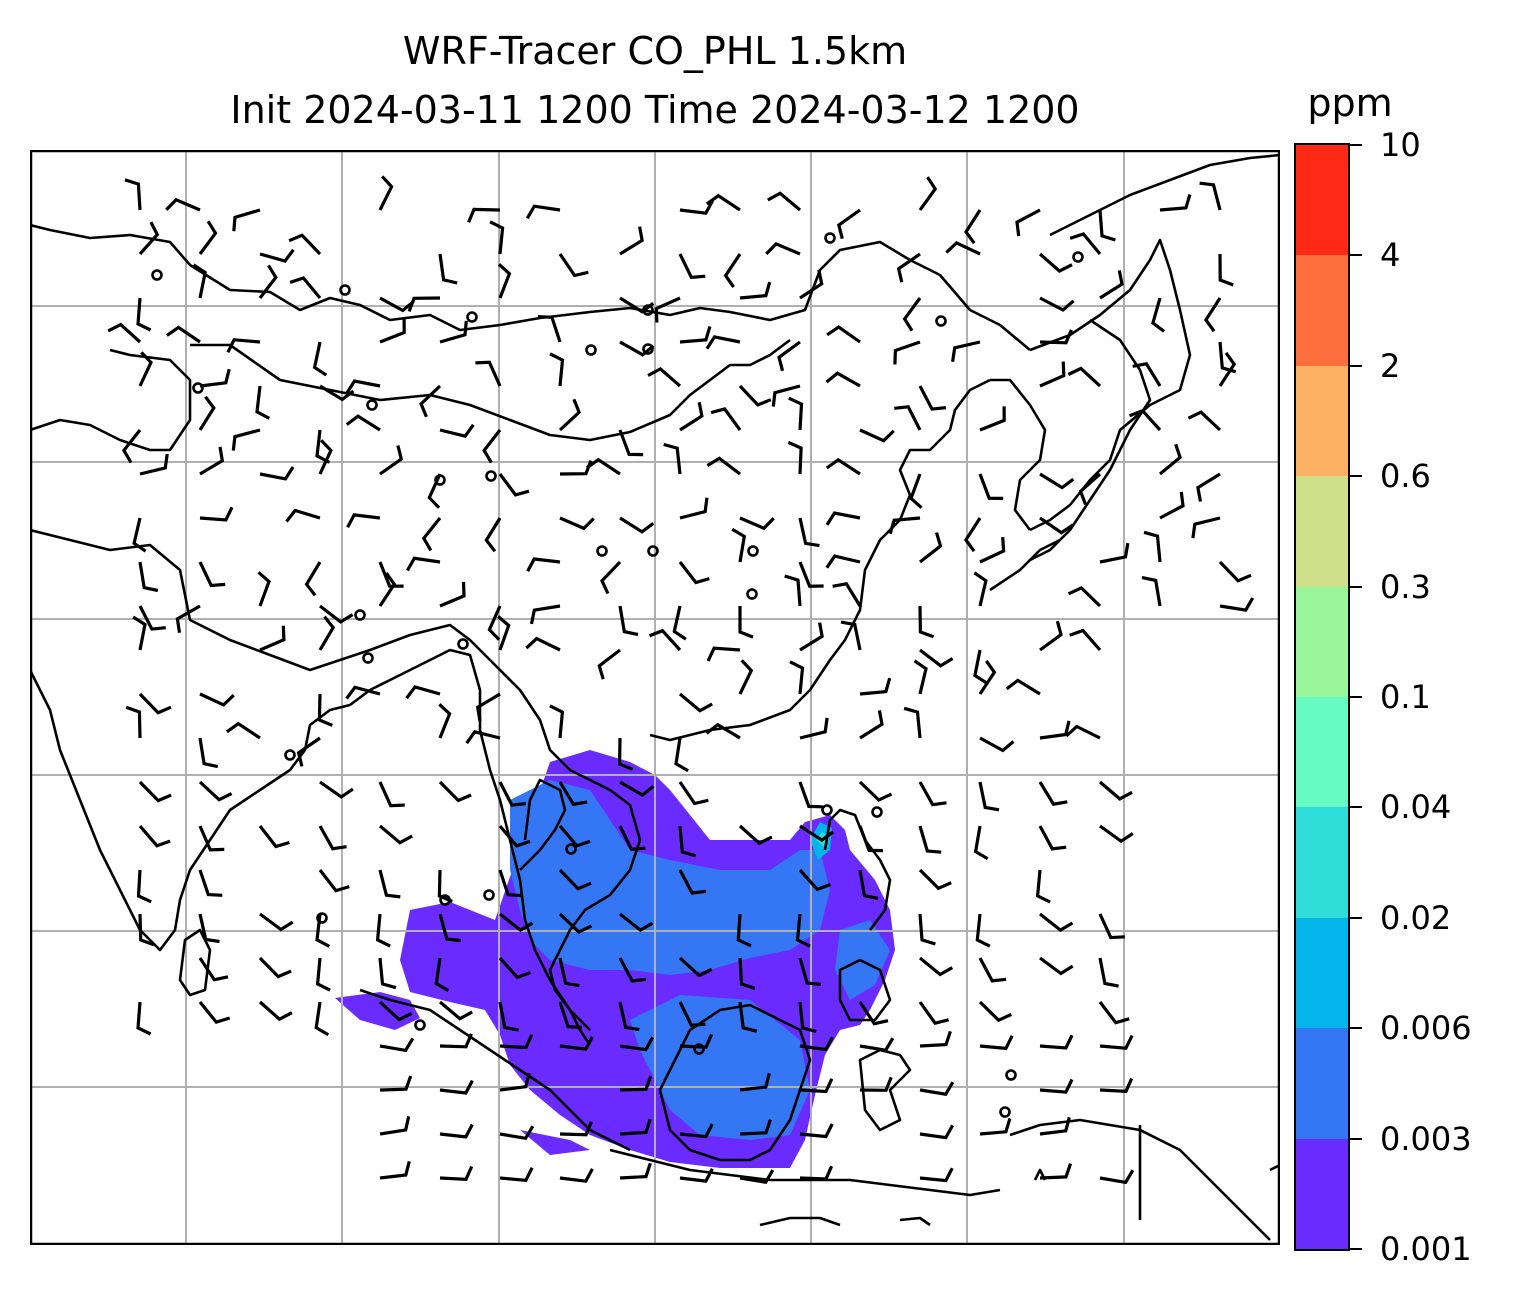 The height and width of the screenshot is (1306, 1528). Describe the element at coordinates (1089, 1195) in the screenshot. I see `small-islands` at that location.